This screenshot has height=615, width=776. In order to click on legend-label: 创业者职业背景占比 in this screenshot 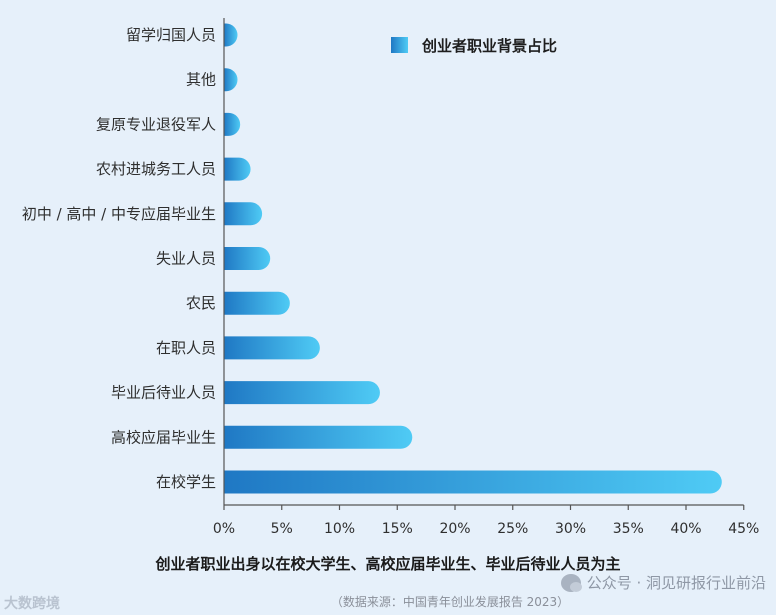, I will do `click(489, 46)`.